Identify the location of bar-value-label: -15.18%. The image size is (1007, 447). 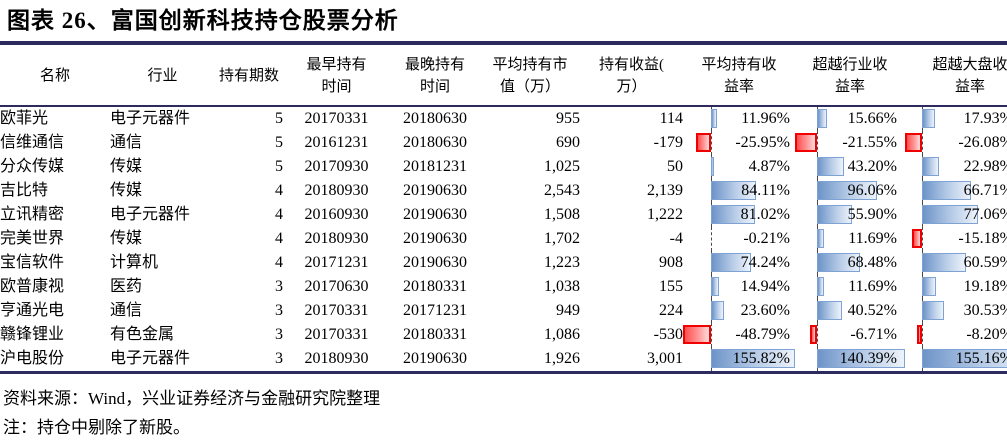
(982, 238).